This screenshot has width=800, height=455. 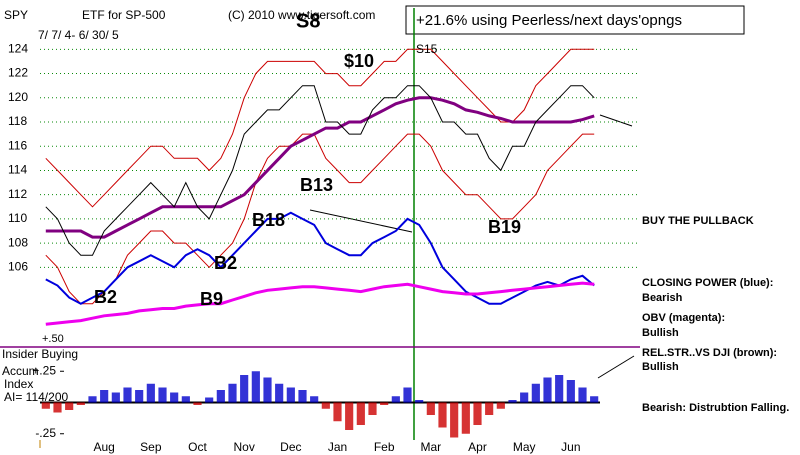 I want to click on annotation: B18, so click(x=268, y=220).